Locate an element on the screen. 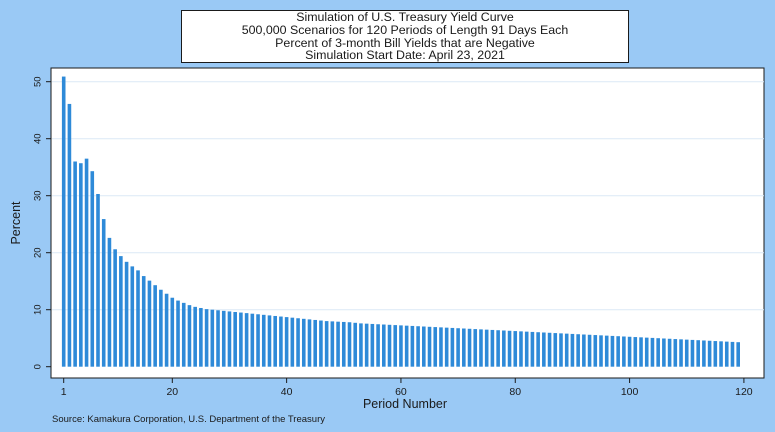  y-tick-label-40: 40 is located at coordinates (38, 138).